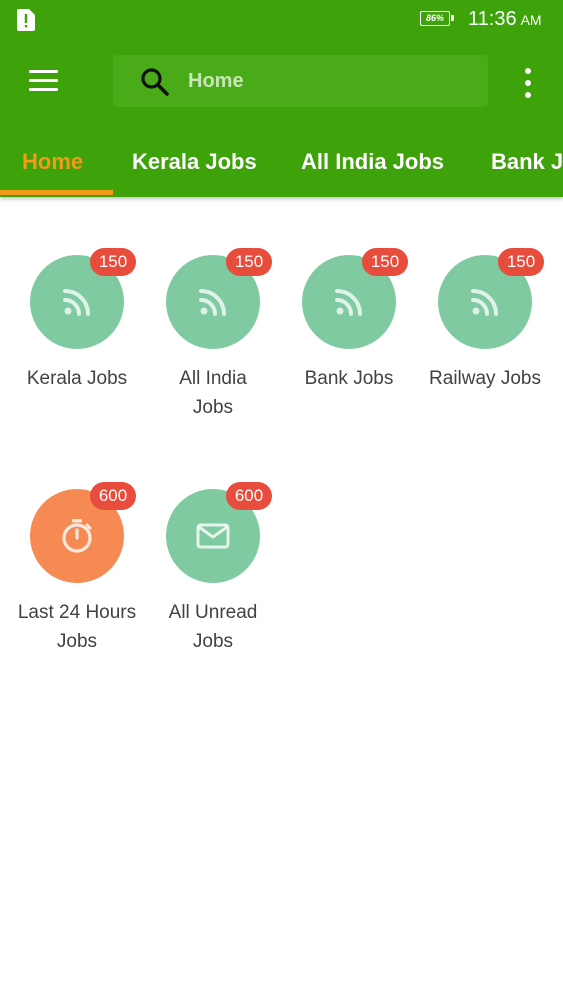 The image size is (563, 1000). Describe the element at coordinates (56, 192) in the screenshot. I see `active-tab-indicator` at that location.